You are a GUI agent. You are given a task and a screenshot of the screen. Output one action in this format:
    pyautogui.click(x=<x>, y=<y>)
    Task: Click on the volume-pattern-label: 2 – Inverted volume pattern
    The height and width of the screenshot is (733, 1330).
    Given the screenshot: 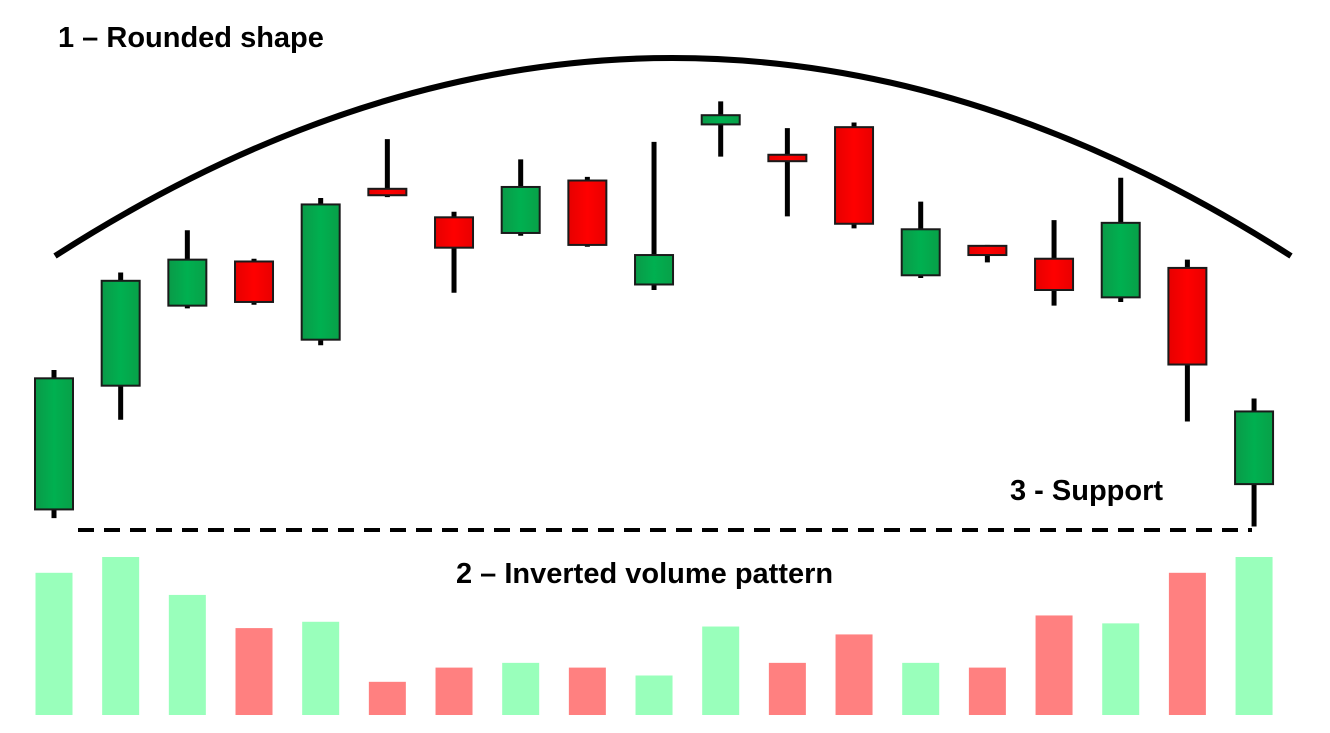 What is the action you would take?
    pyautogui.click(x=644, y=574)
    